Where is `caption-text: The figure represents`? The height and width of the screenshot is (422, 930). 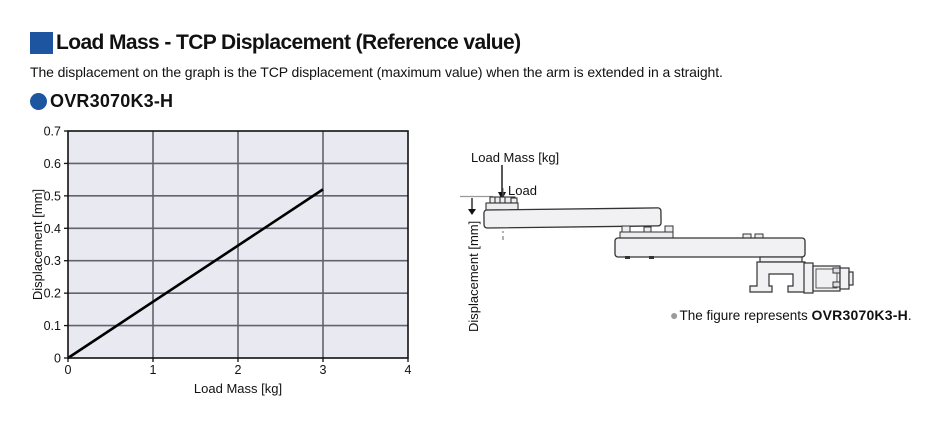 caption-text: The figure represents is located at coordinates (745, 315).